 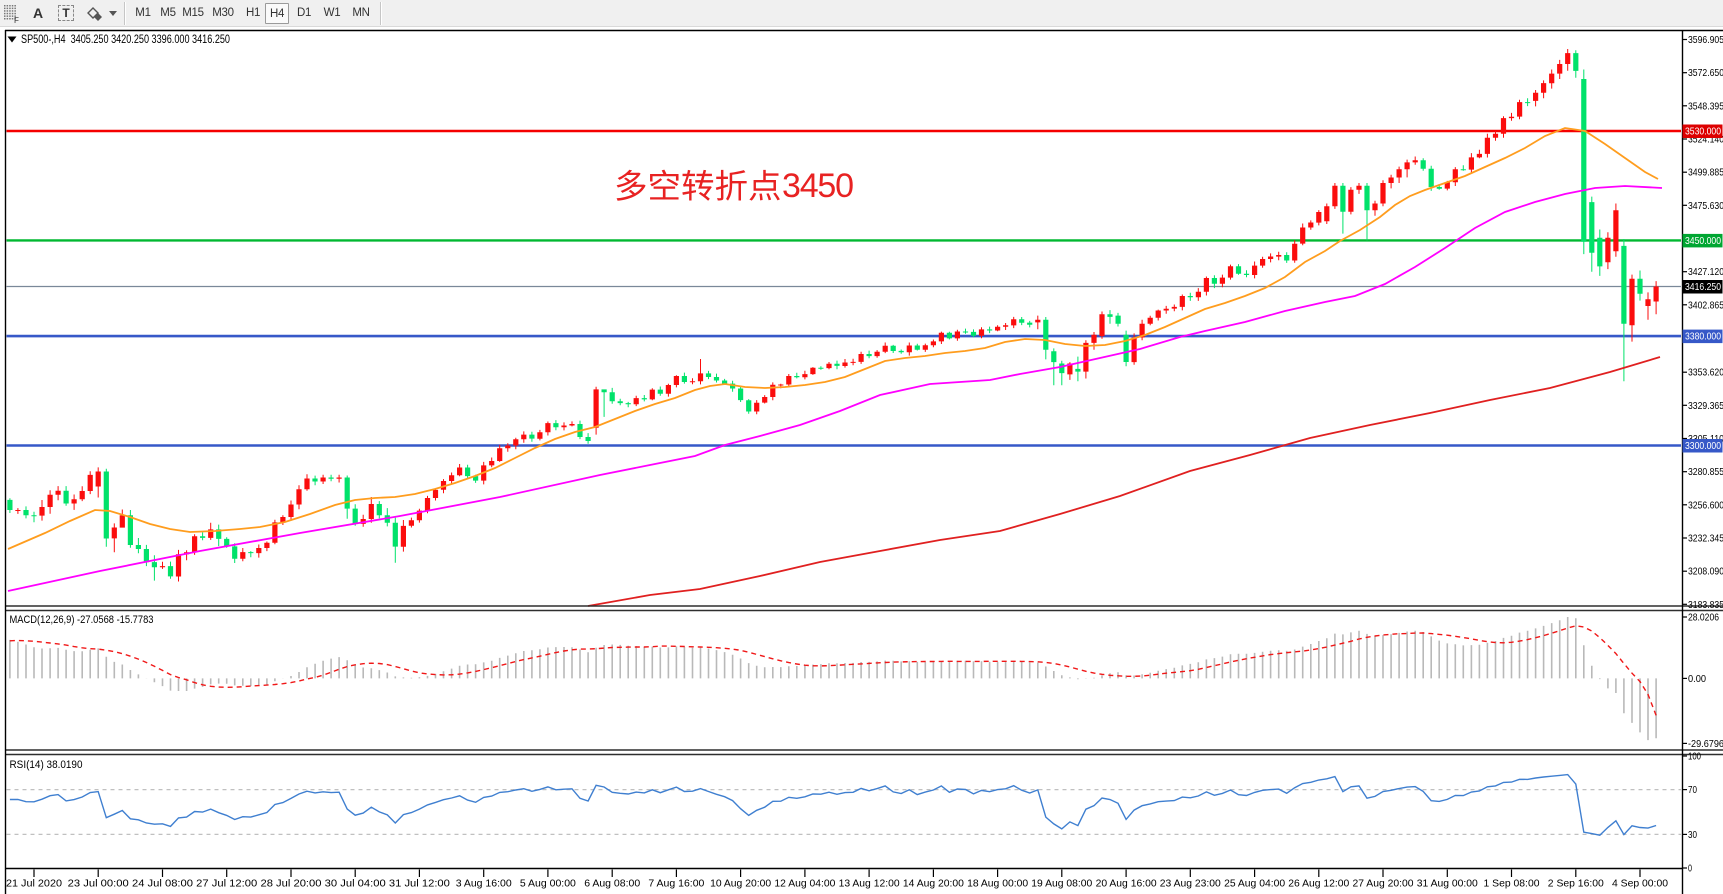 I want to click on svg-text: 0, so click(x=1690, y=869).